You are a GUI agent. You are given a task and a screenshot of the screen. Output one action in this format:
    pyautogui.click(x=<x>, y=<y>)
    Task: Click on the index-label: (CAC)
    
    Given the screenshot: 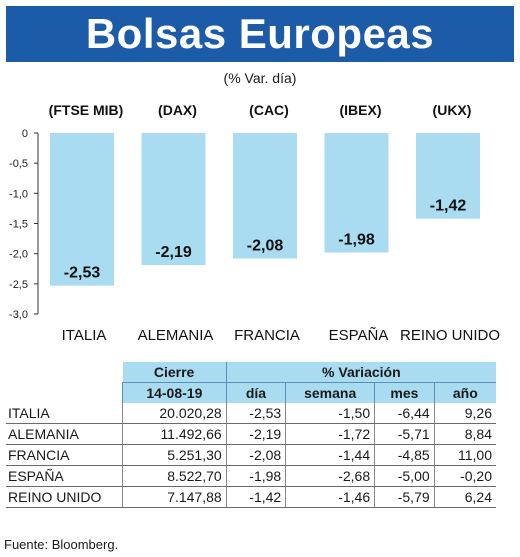 What is the action you would take?
    pyautogui.click(x=269, y=110)
    